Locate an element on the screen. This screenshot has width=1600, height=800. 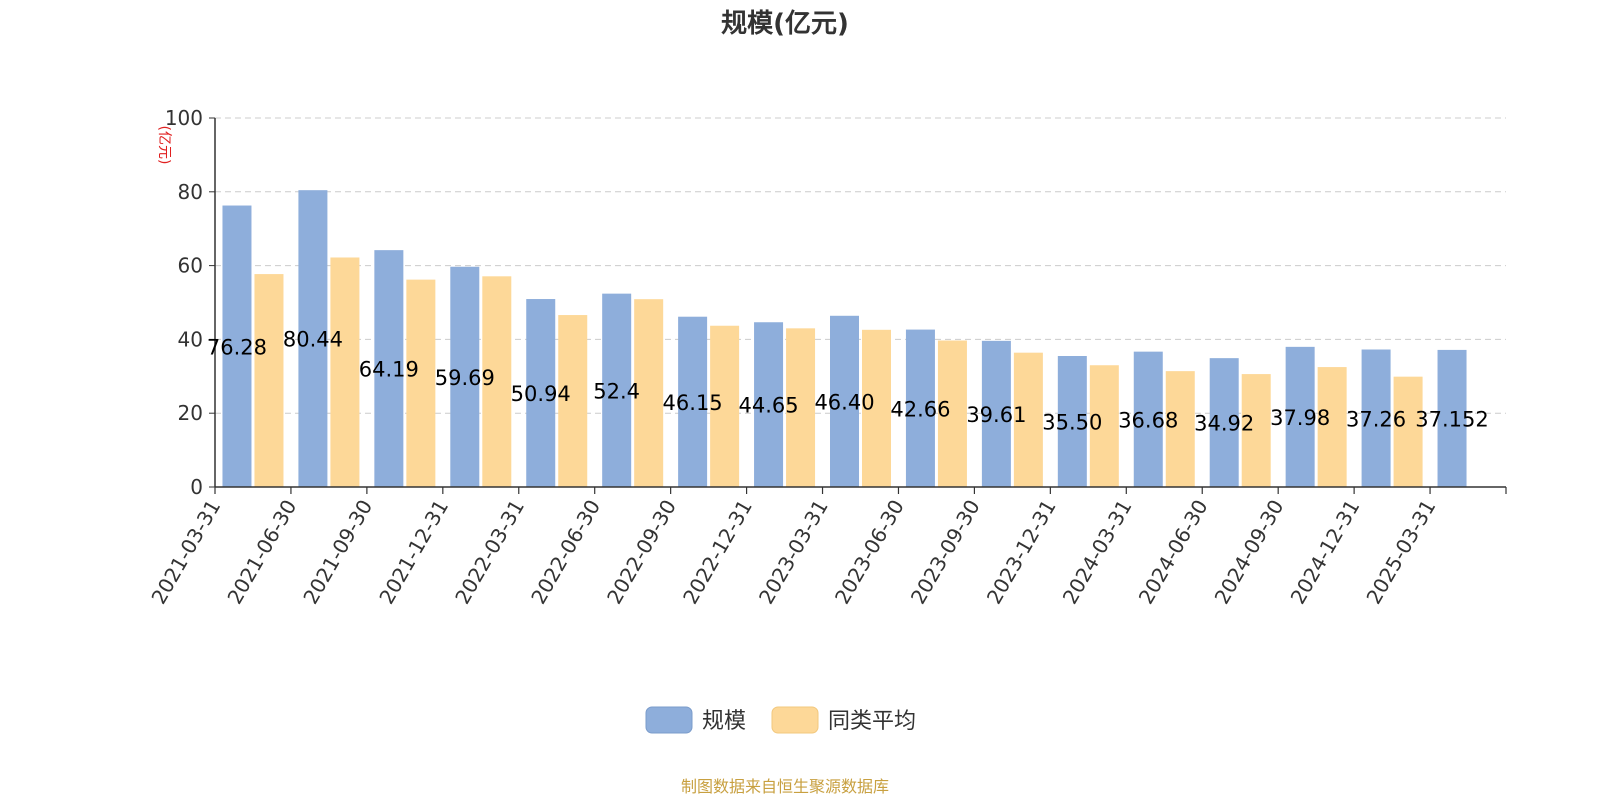
data-label: 37.98 is located at coordinates (1300, 418).